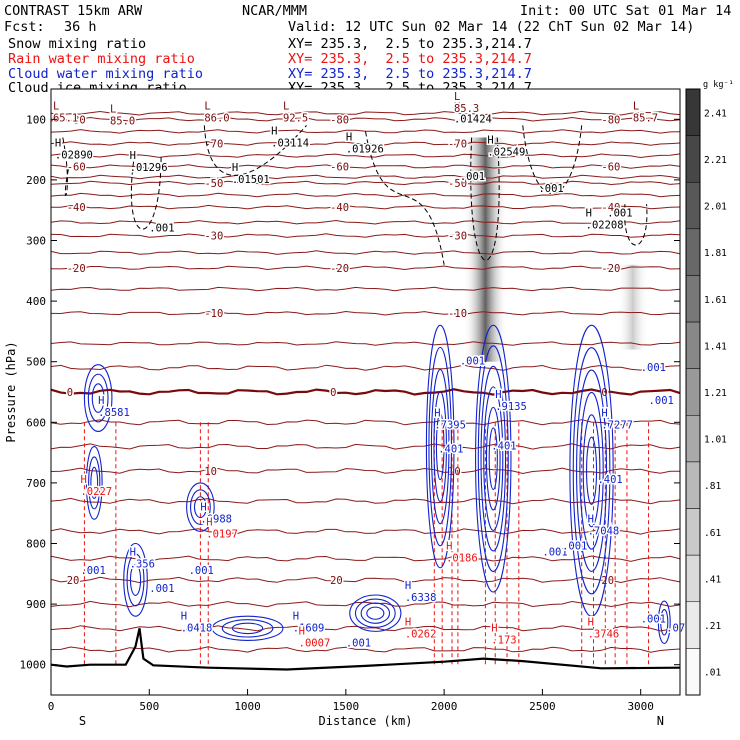  What do you see at coordinates (213, 145) in the screenshot?
I see `isotherm-label: -70` at bounding box center [213, 145].